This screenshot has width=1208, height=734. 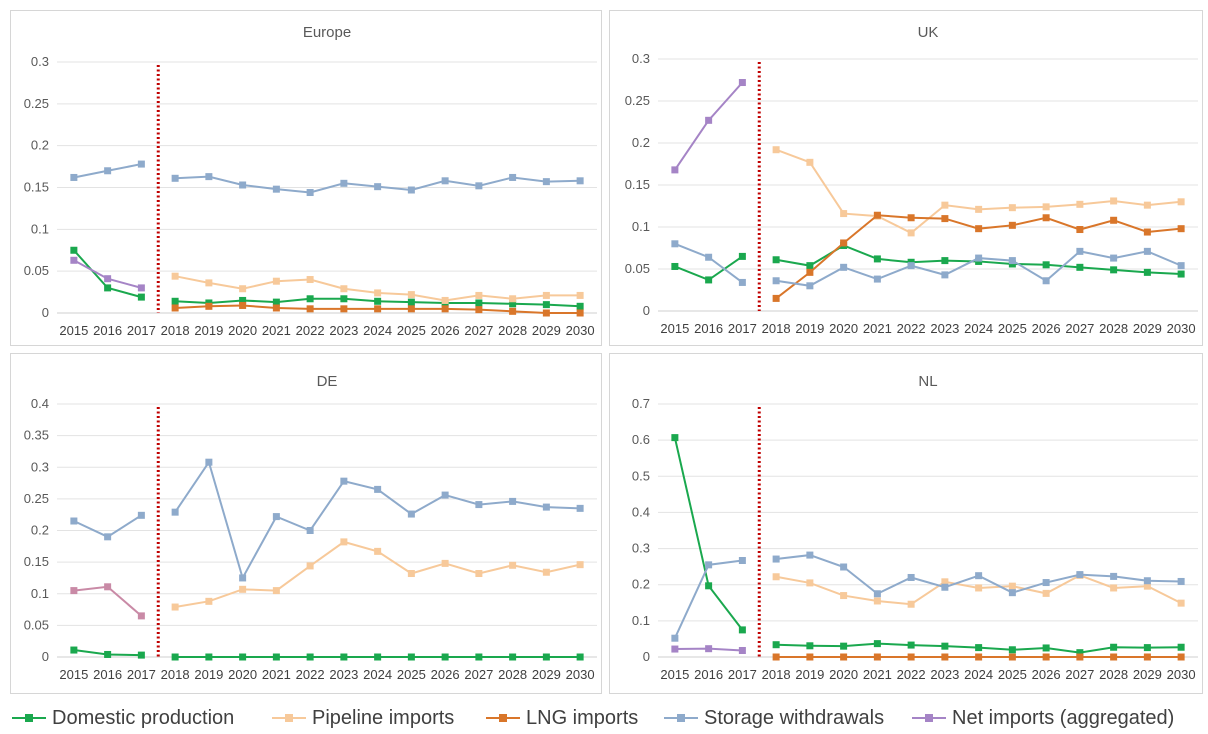 What do you see at coordinates (327, 32) in the screenshot?
I see `chart-title-europe: Europe` at bounding box center [327, 32].